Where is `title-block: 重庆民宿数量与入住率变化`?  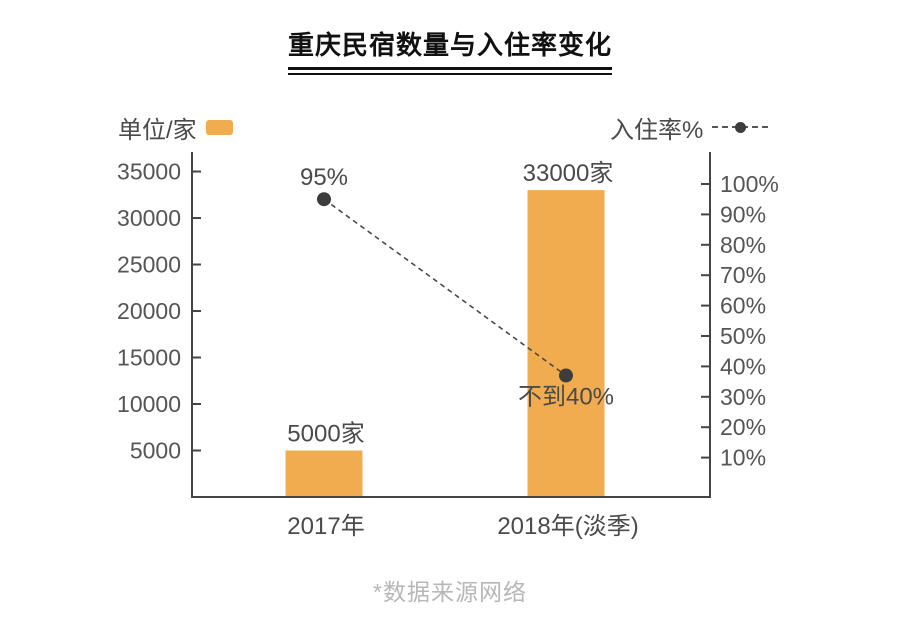 title-block: 重庆民宿数量与入住率变化 is located at coordinates (450, 38).